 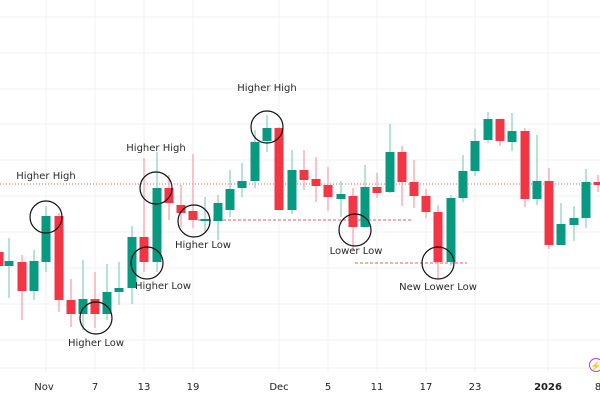 I want to click on x-tick-label: Dec, so click(x=279, y=387).